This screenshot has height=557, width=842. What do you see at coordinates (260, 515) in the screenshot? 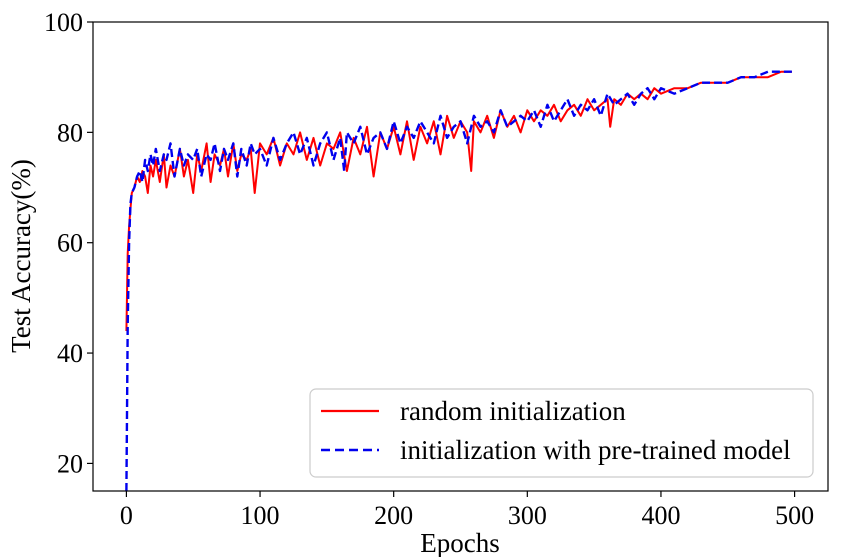
I see `x-tick-label: 100` at bounding box center [260, 515].